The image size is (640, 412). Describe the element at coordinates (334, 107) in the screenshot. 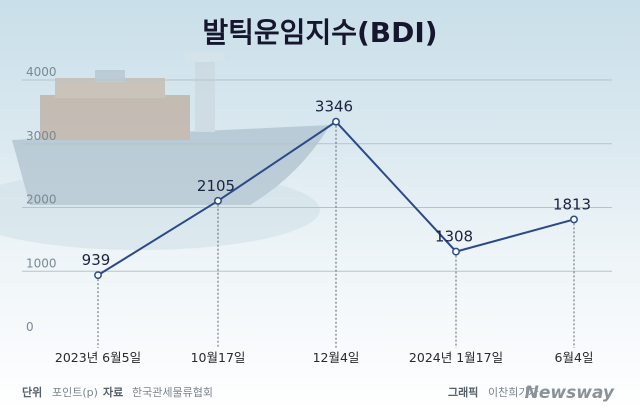

I see `data-label: 3346` at that location.